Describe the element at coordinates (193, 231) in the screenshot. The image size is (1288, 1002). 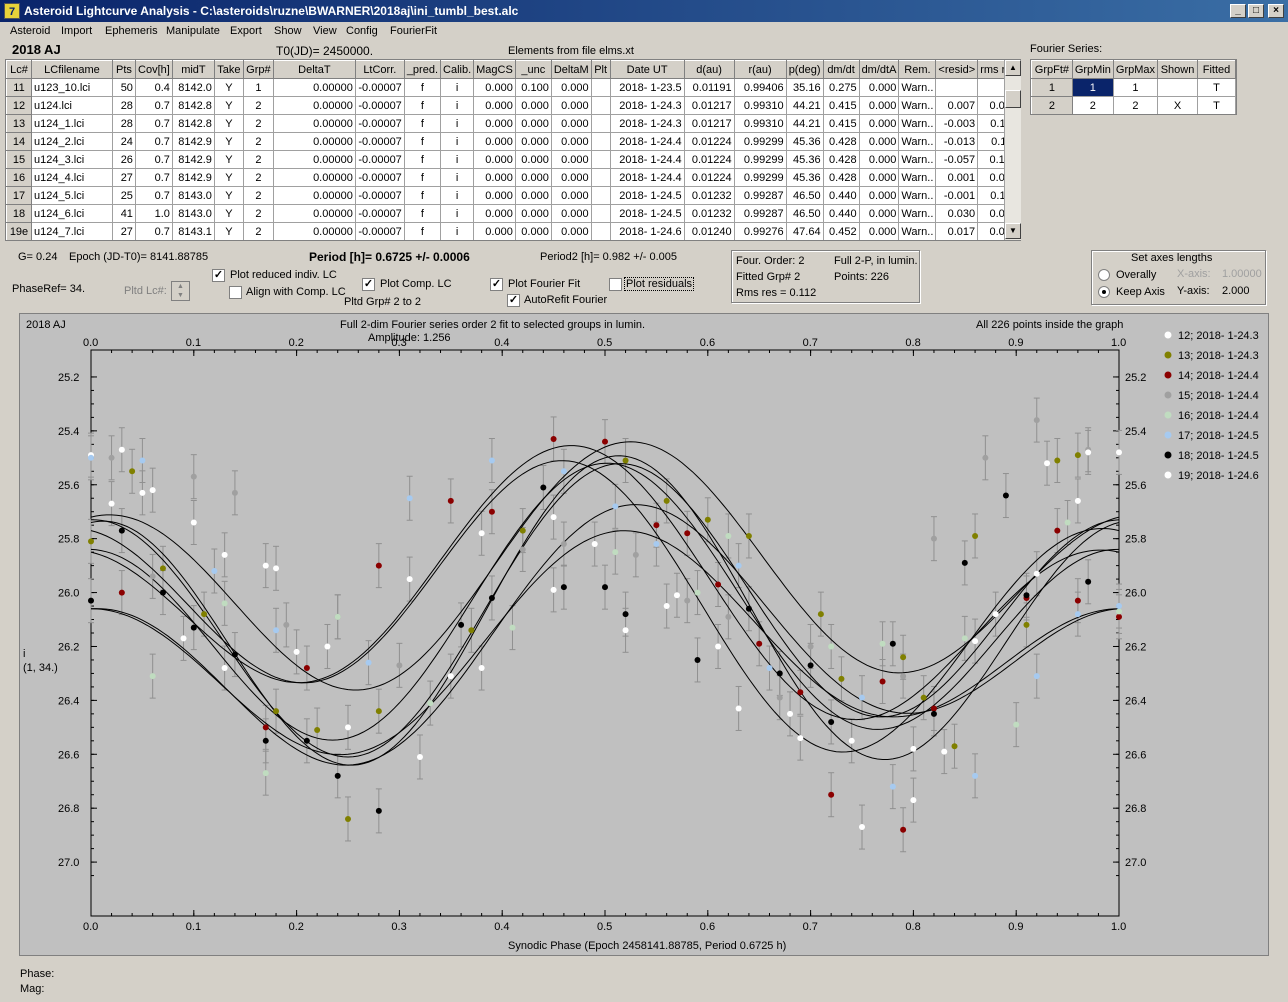
I see `table-cell: 8143.1` at that location.